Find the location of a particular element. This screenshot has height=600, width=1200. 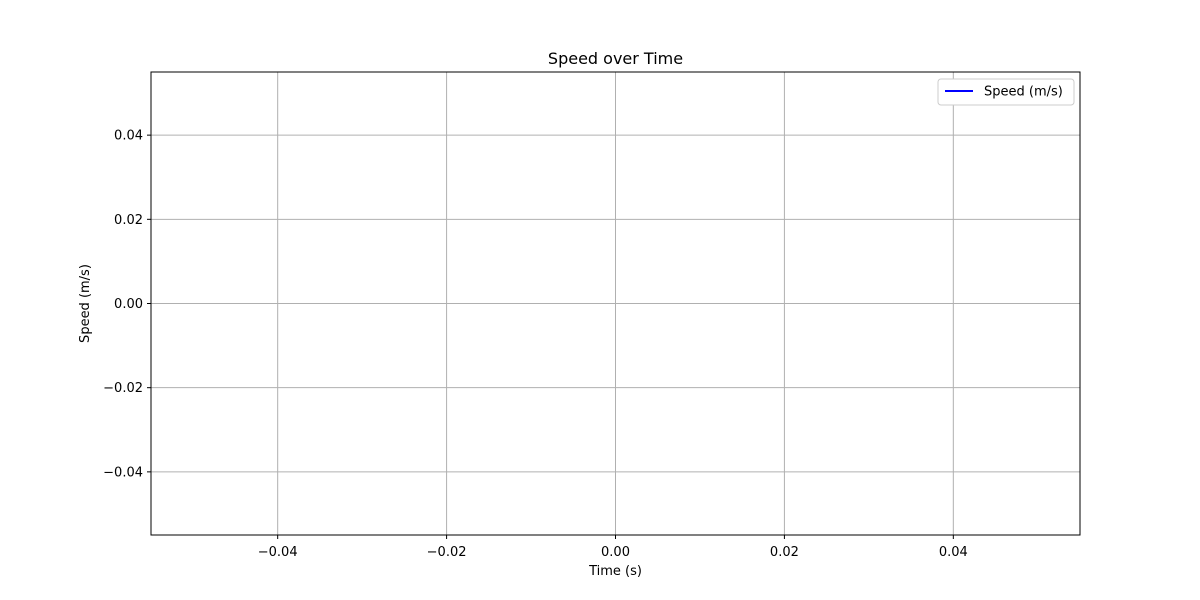

x-axis-label: Time (s) is located at coordinates (615, 571).